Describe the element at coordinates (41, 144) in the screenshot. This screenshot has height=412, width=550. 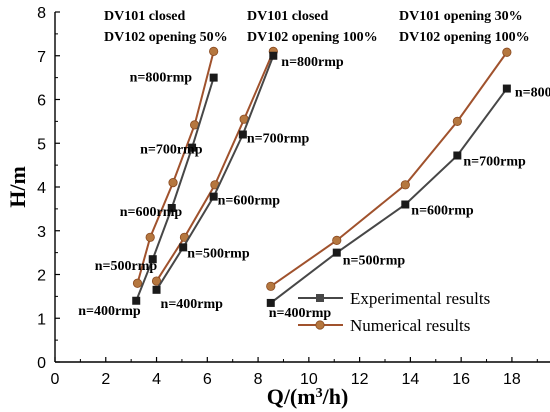
I see `y-tick-label: 5` at that location.